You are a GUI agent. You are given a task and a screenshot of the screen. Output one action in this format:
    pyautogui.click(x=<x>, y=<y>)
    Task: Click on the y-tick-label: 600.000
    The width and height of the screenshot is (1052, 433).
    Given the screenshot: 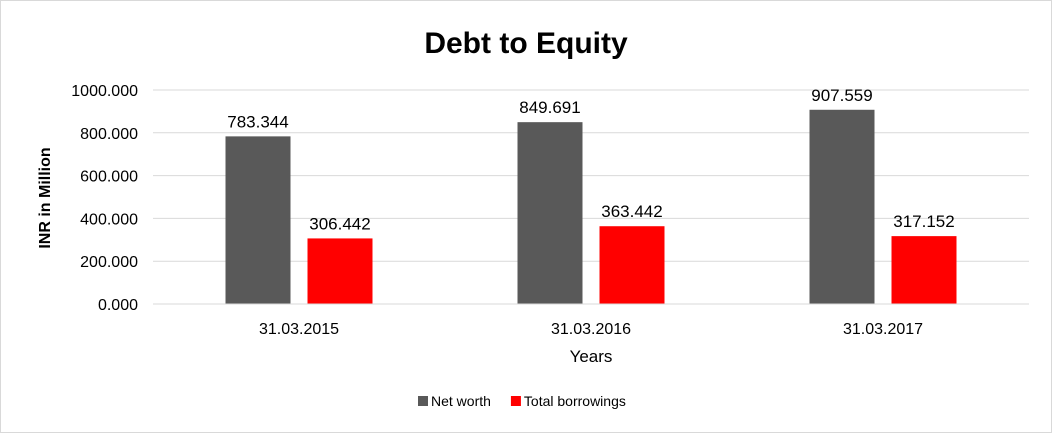 What is the action you would take?
    pyautogui.click(x=109, y=177)
    